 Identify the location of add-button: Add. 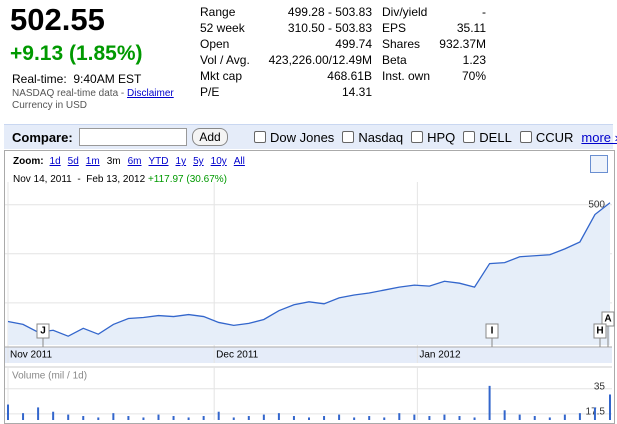
(210, 137).